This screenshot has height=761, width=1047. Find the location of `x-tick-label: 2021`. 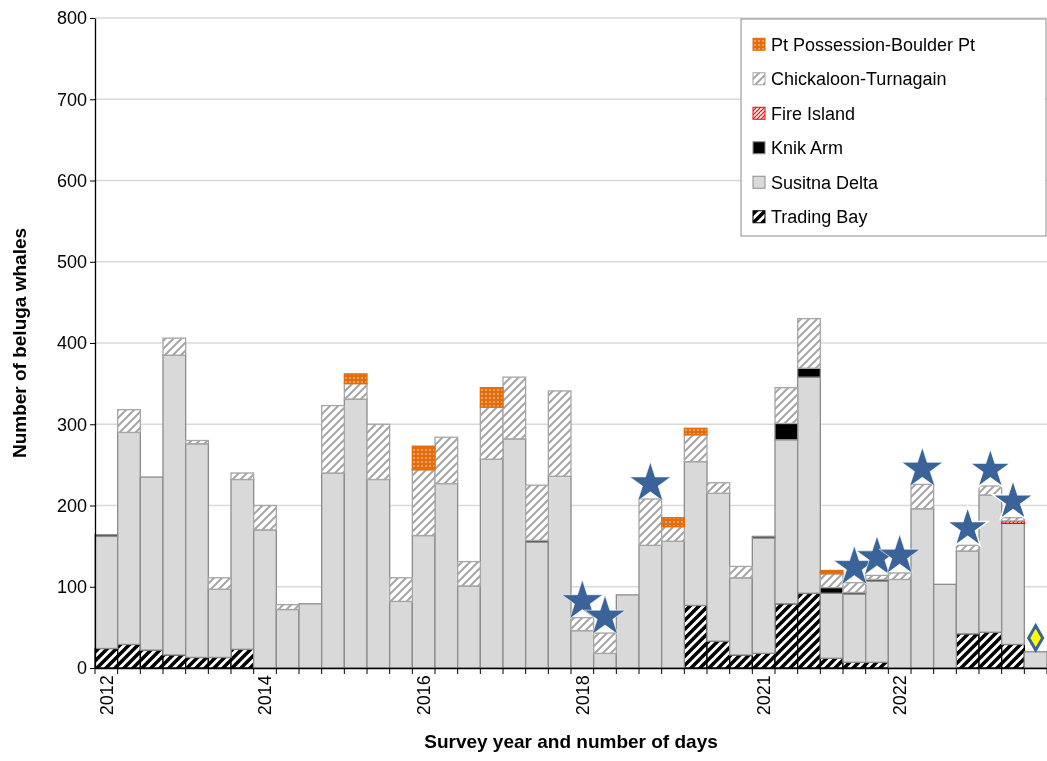

x-tick-label: 2021 is located at coordinates (763, 695).